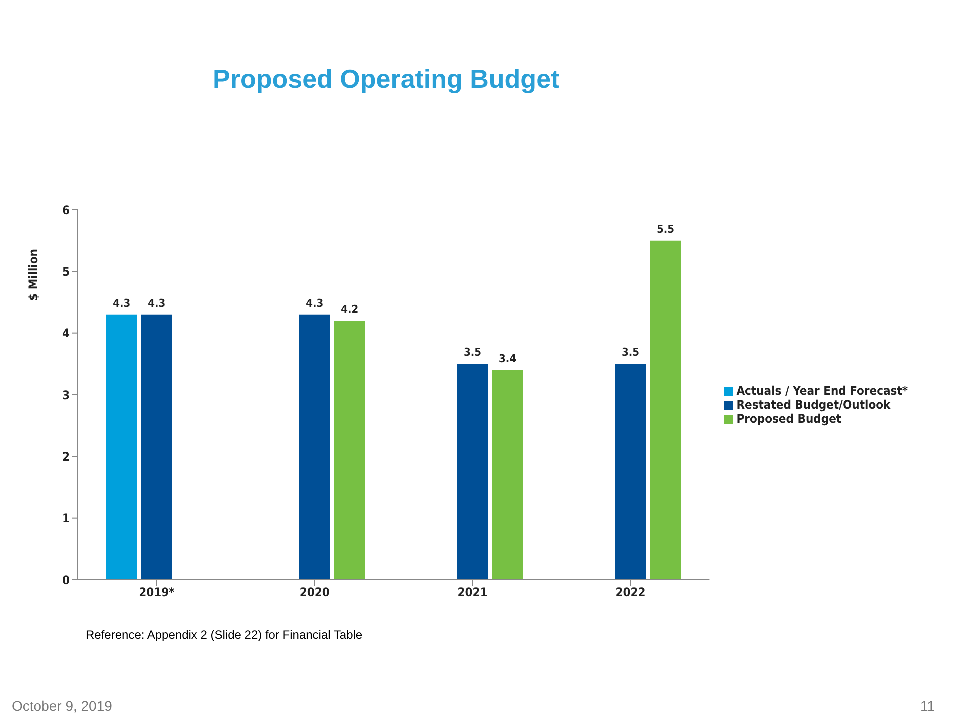 The height and width of the screenshot is (724, 957). What do you see at coordinates (62, 706) in the screenshot?
I see `text: October 9, 2019` at bounding box center [62, 706].